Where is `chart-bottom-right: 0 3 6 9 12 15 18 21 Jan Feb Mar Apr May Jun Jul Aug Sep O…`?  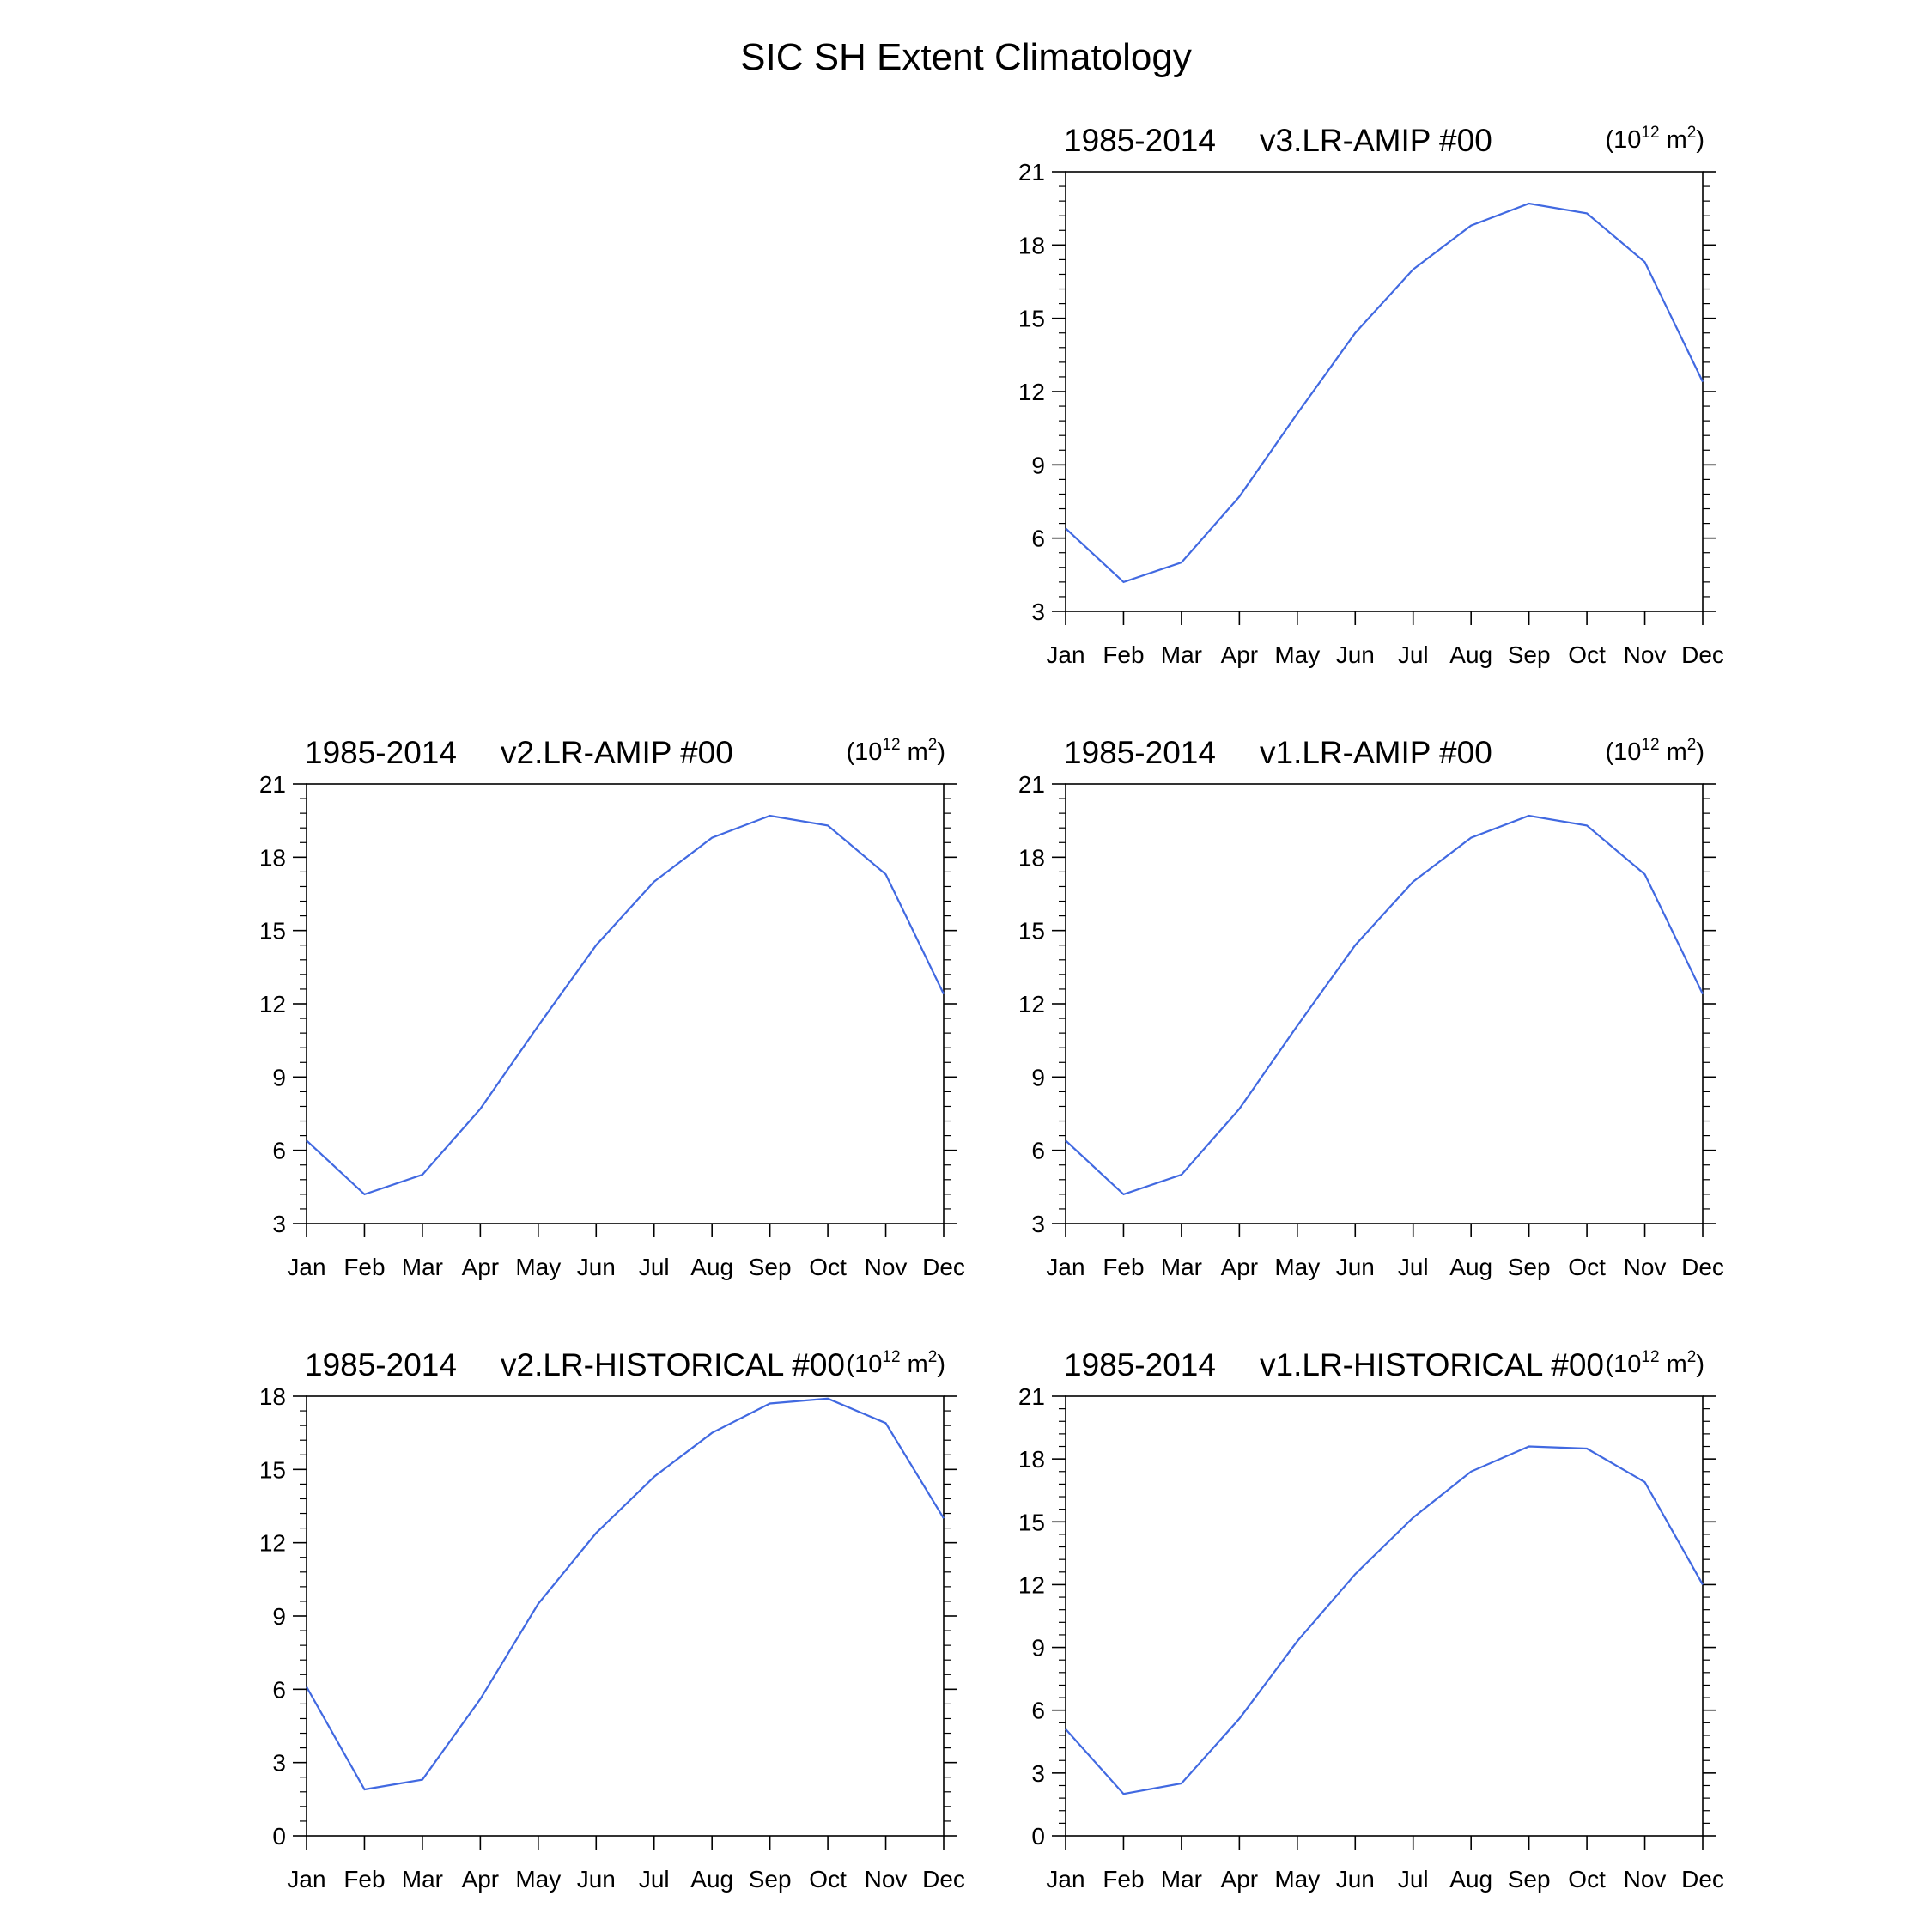 chart-bottom-right: 0 3 6 9 12 15 18 21 Jan Feb Mar Apr May Jun Jul Aug Sep O… is located at coordinates (1371, 1620).